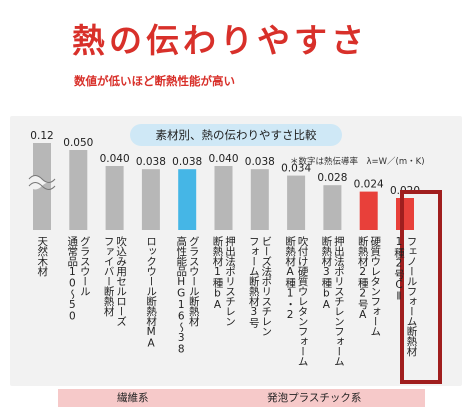  I want to click on data-label-4: 0.038, so click(187, 162).